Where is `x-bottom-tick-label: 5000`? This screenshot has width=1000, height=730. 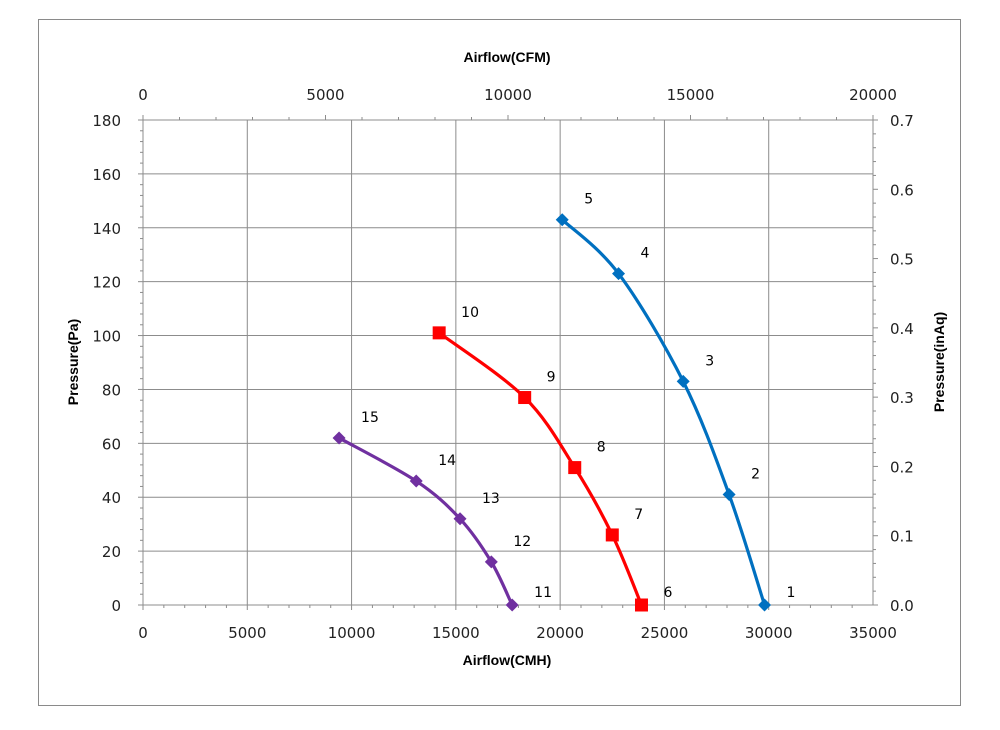 x-bottom-tick-label: 5000 is located at coordinates (247, 633).